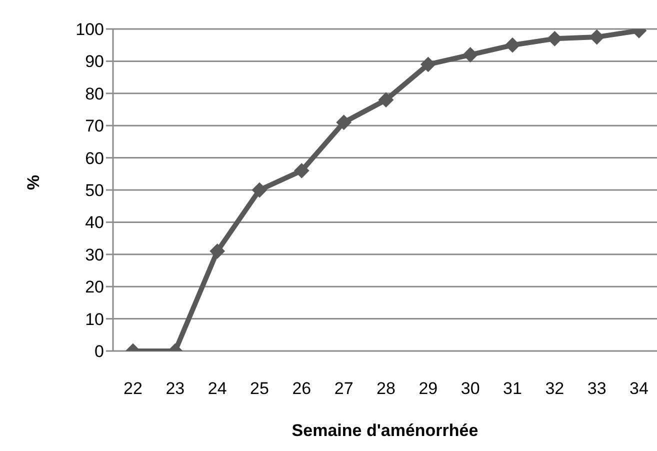 The image size is (657, 451). Describe the element at coordinates (175, 388) in the screenshot. I see `x-tick-label: 23` at that location.